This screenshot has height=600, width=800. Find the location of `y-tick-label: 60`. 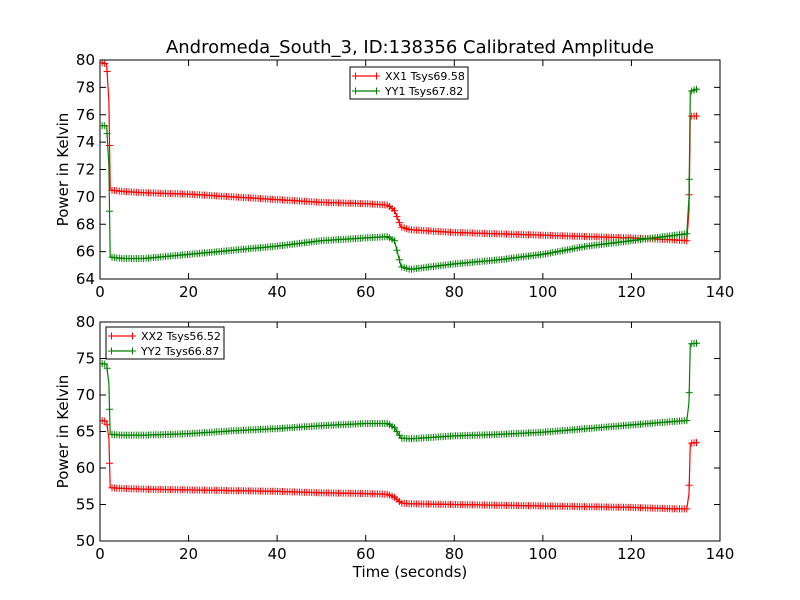

y-tick-label: 60 is located at coordinates (85, 468).